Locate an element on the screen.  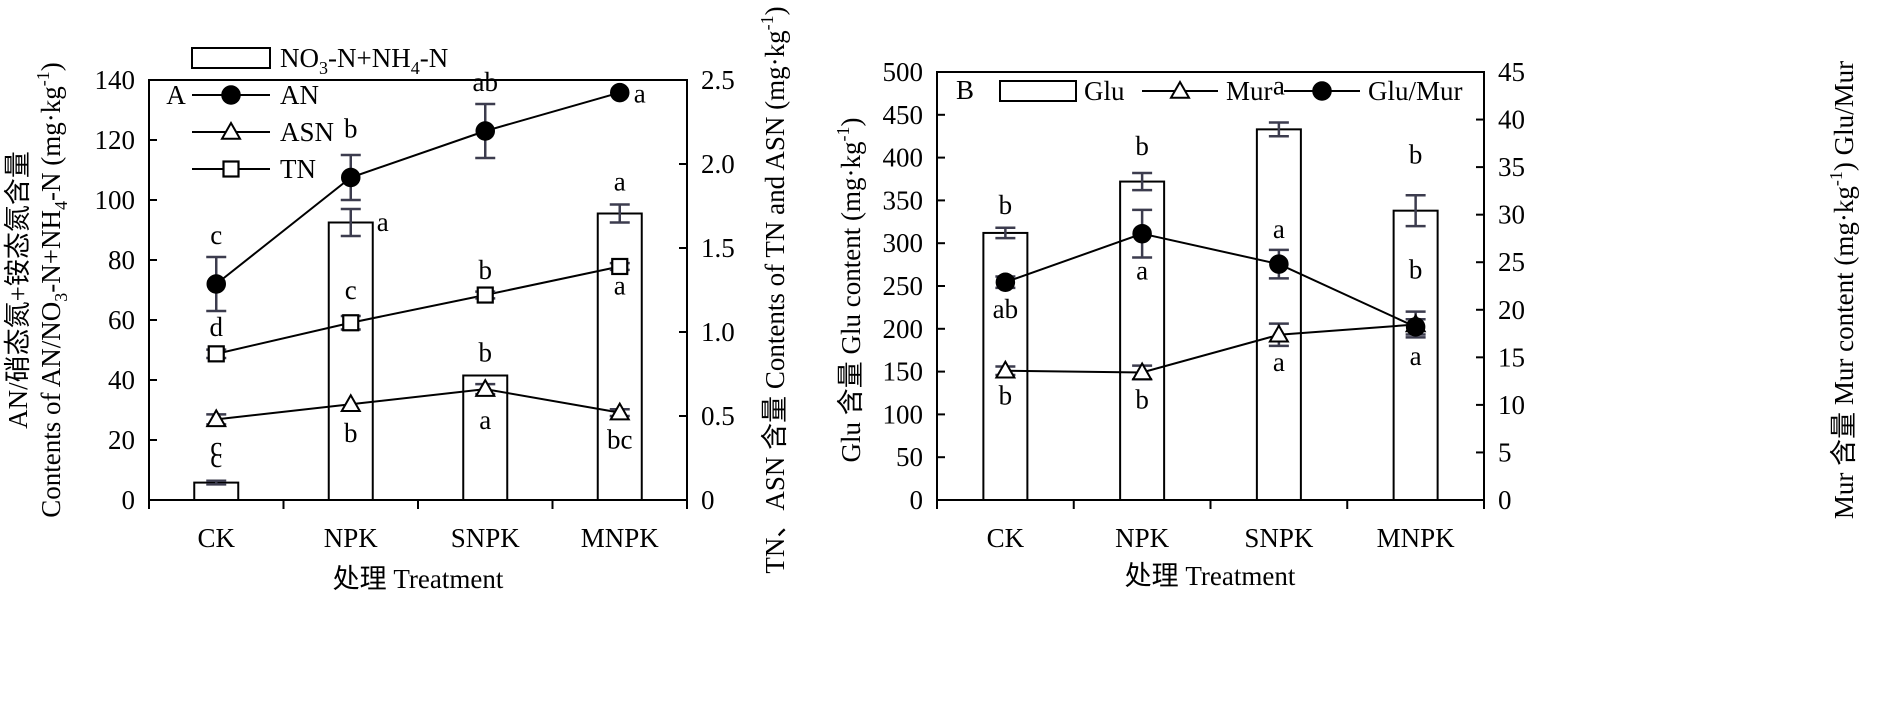
legend-label: NO3-N+NH4-N is located at coordinates (364, 60).